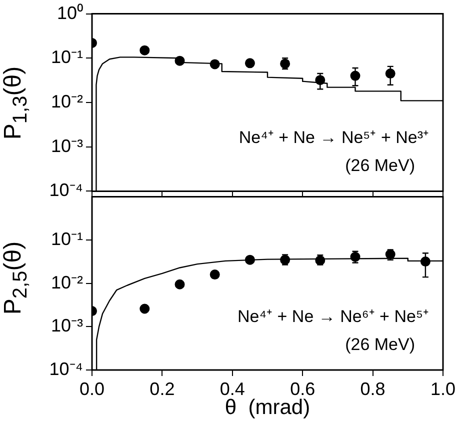 This screenshot has height=425, width=465. I want to click on x-tick-label: 0.4, so click(232, 388).